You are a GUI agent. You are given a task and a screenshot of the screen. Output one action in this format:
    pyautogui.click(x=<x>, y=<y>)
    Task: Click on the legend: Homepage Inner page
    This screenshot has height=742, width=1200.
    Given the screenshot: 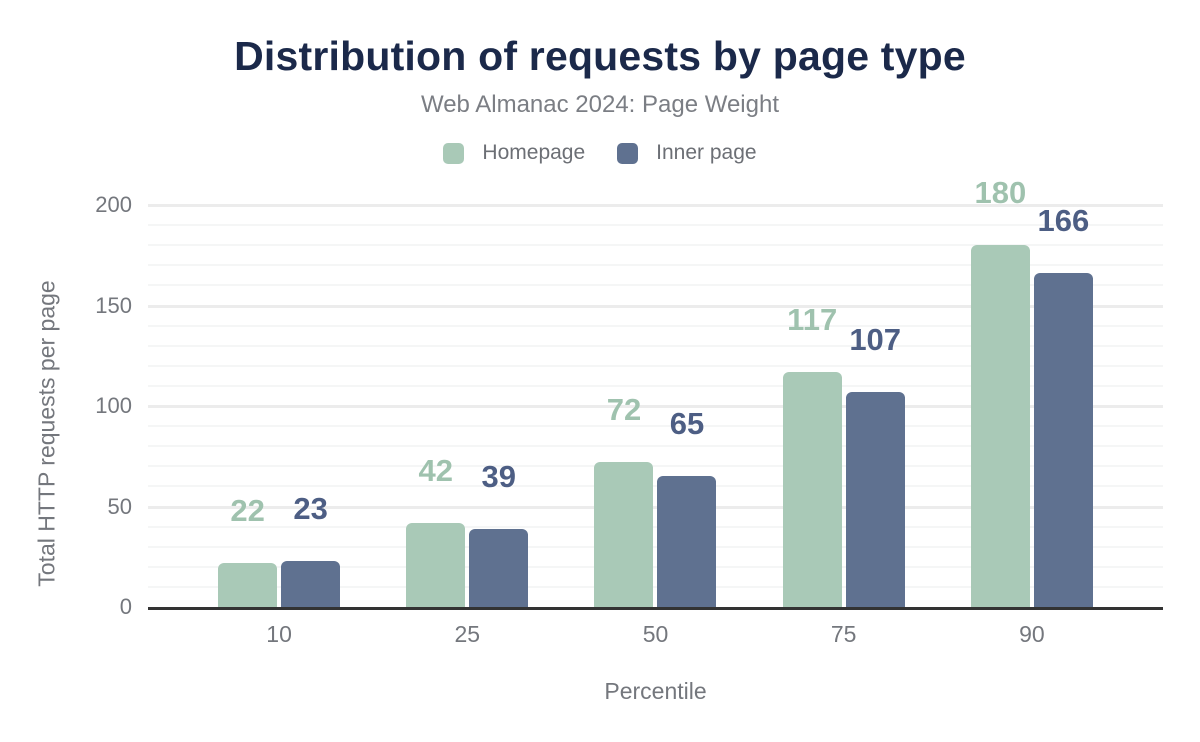 What is the action you would take?
    pyautogui.click(x=600, y=153)
    